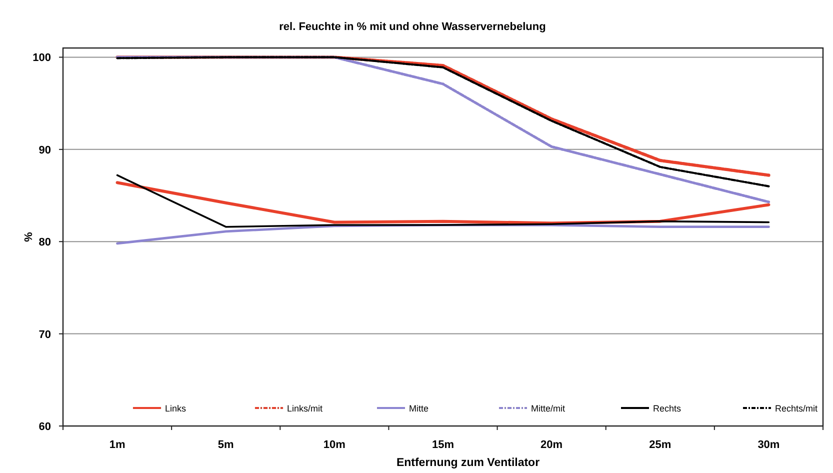 This screenshot has width=833, height=473. What do you see at coordinates (796, 409) in the screenshot?
I see `legend-label: Rechts/mit` at bounding box center [796, 409].